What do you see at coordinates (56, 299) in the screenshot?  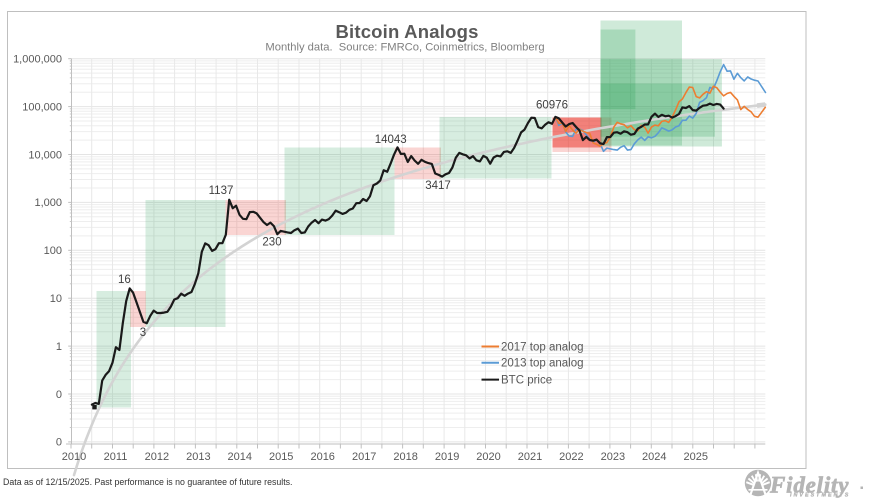 I see `svg-text: 10` at bounding box center [56, 299].